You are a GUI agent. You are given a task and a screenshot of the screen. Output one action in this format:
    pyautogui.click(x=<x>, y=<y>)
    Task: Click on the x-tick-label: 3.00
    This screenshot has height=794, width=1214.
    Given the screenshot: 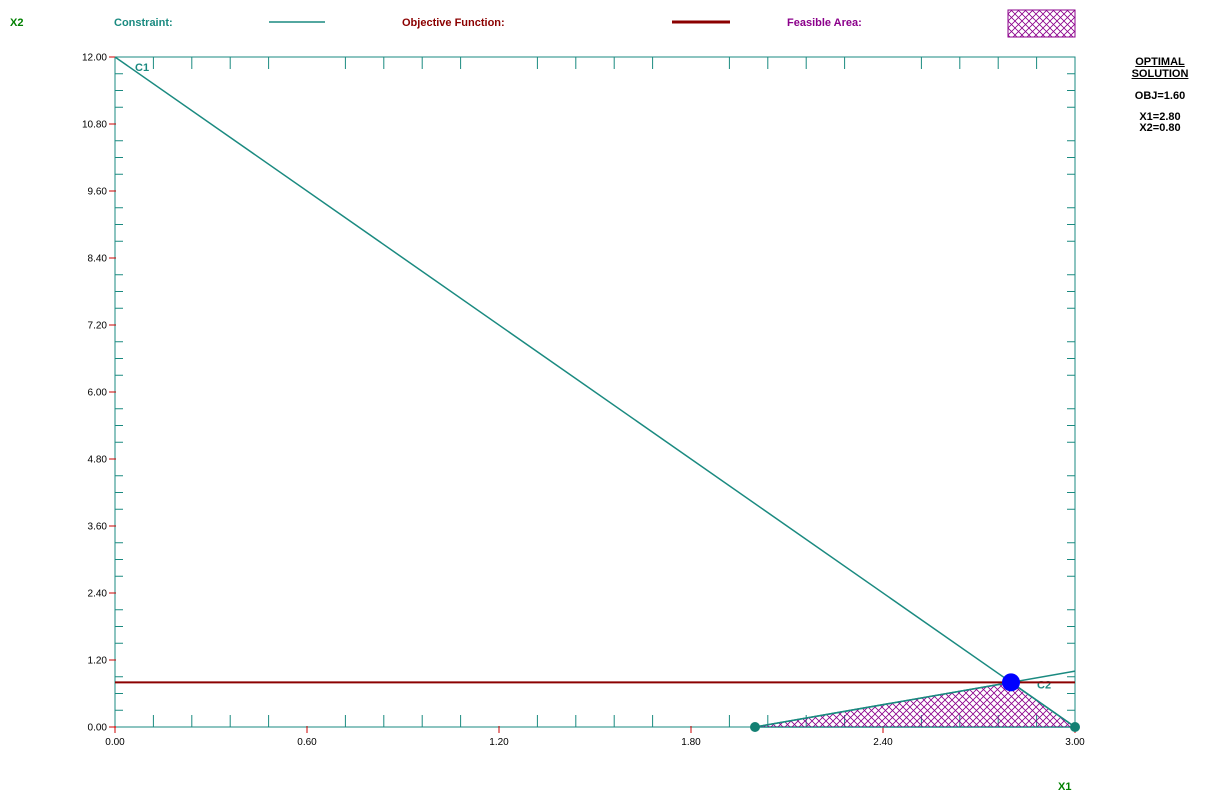 What is the action you would take?
    pyautogui.click(x=1075, y=742)
    